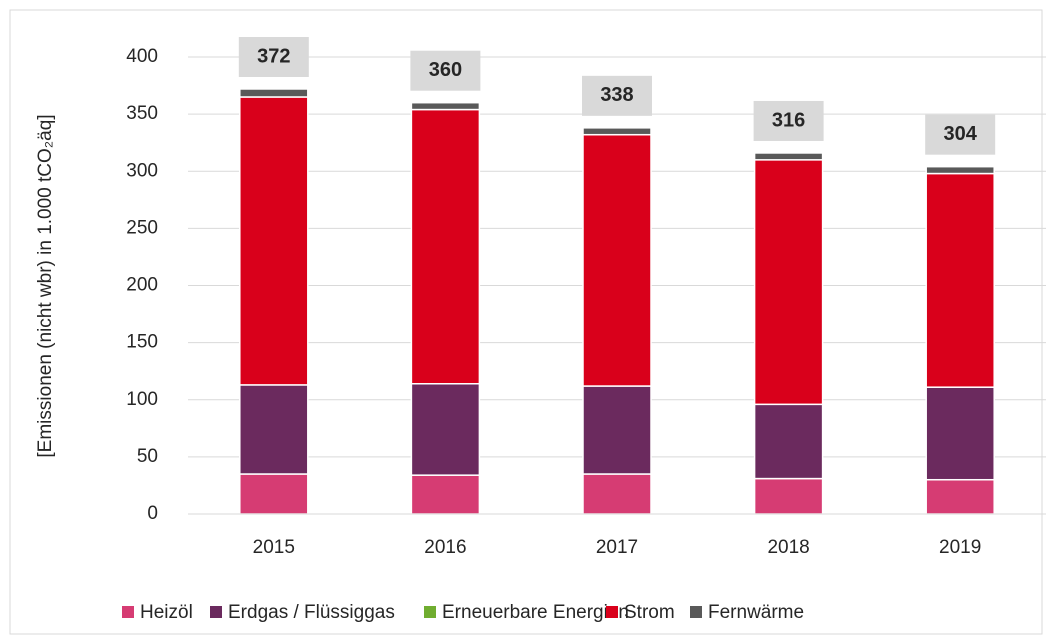 This screenshot has height=644, width=1052. I want to click on total-label: 360, so click(445, 70).